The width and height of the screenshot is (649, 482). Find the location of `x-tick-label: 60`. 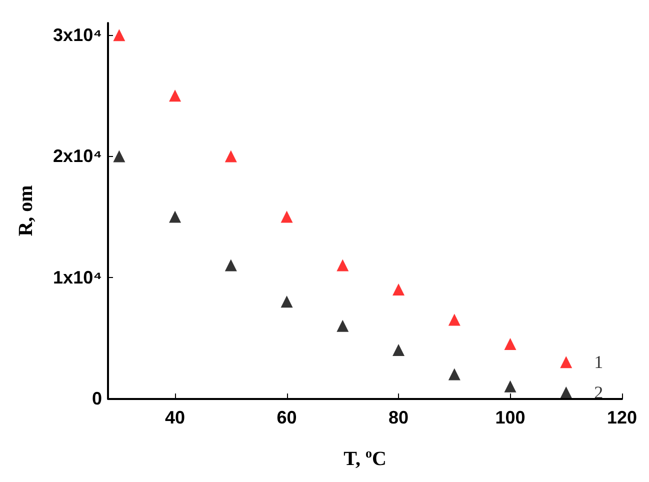

x-tick-label: 60 is located at coordinates (286, 418).